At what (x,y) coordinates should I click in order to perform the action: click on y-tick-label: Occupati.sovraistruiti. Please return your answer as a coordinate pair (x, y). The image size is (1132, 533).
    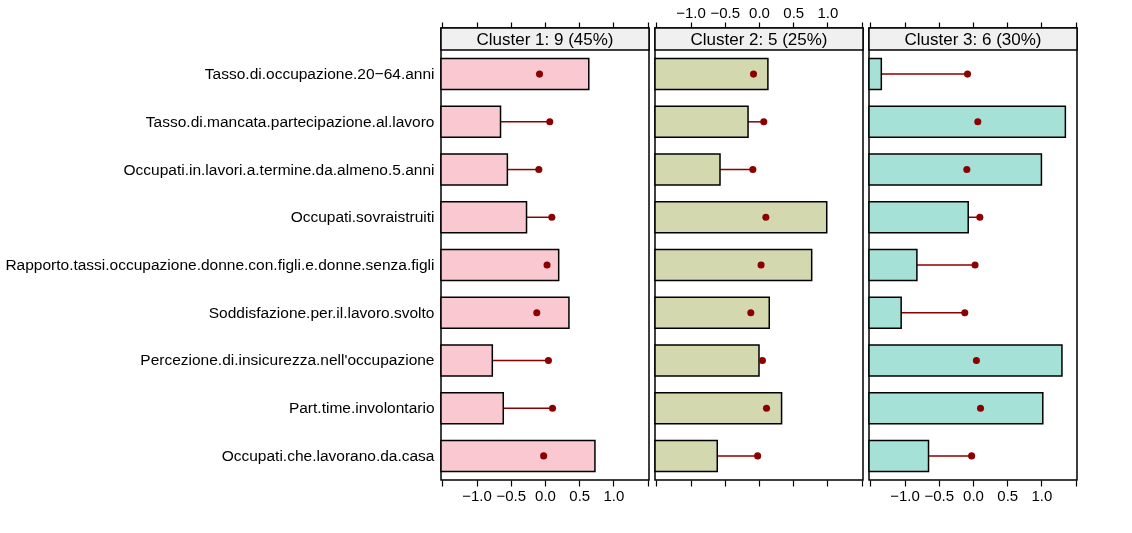
    Looking at the image, I should click on (362, 217).